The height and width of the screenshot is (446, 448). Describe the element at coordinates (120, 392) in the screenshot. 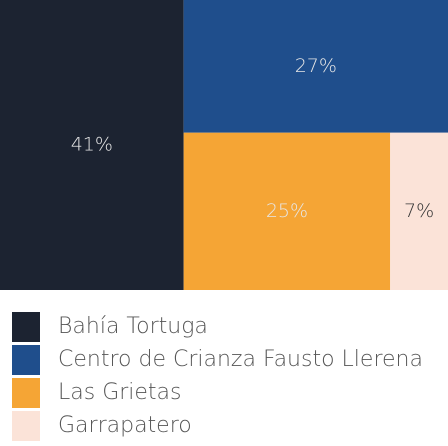

I see `legend-label: Las Grietas` at that location.